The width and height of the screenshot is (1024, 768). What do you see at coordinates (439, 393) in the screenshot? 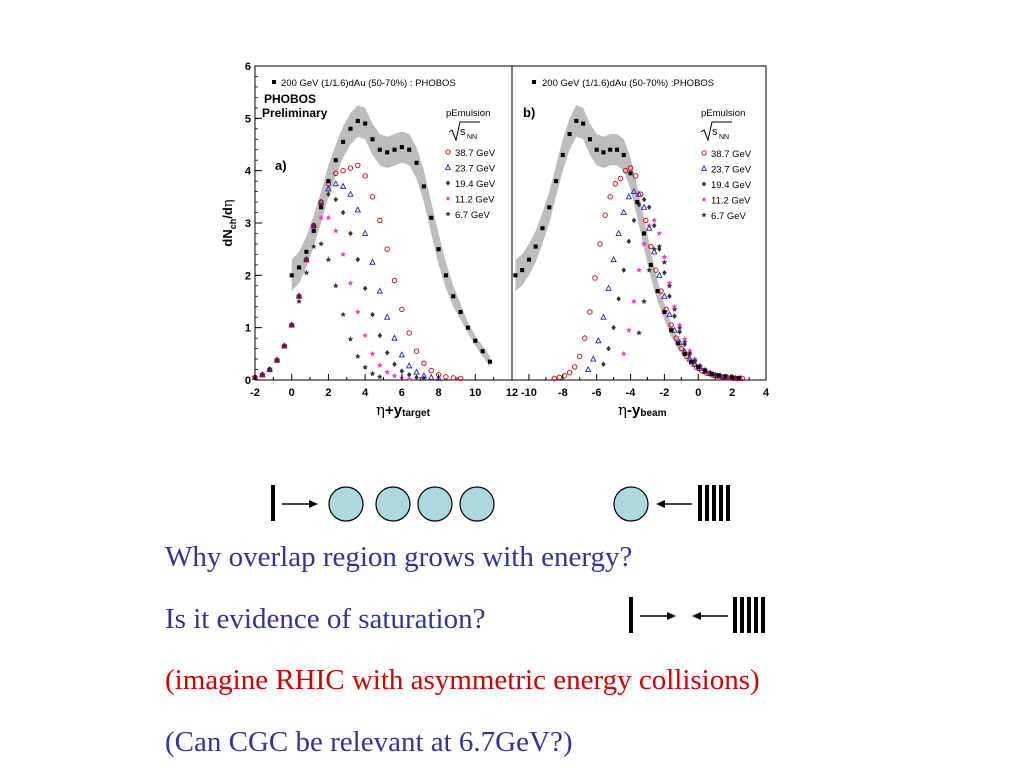
I see `x-tick-label: 8` at bounding box center [439, 393].